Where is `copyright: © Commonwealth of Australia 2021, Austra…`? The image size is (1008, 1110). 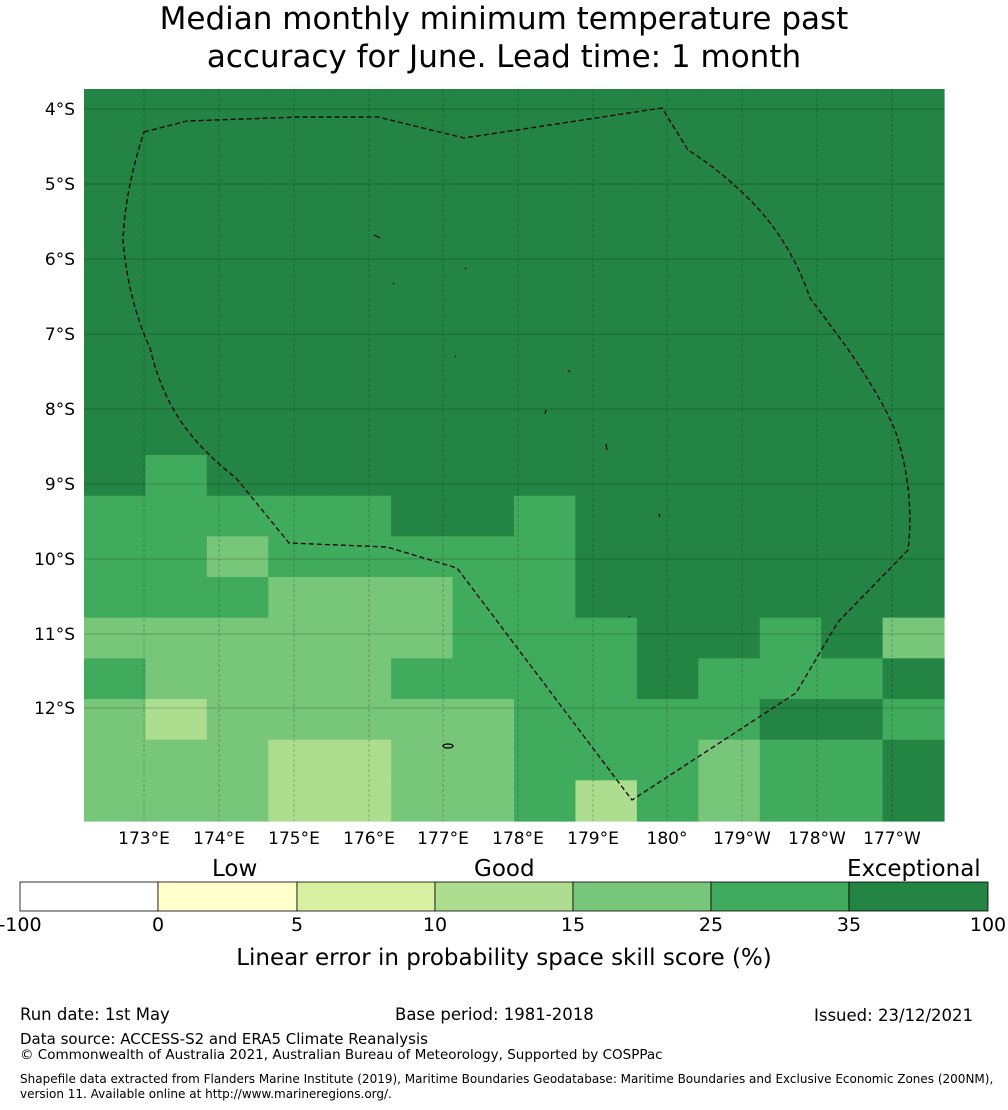 copyright: © Commonwealth of Australia 2021, Austra… is located at coordinates (341, 1055).